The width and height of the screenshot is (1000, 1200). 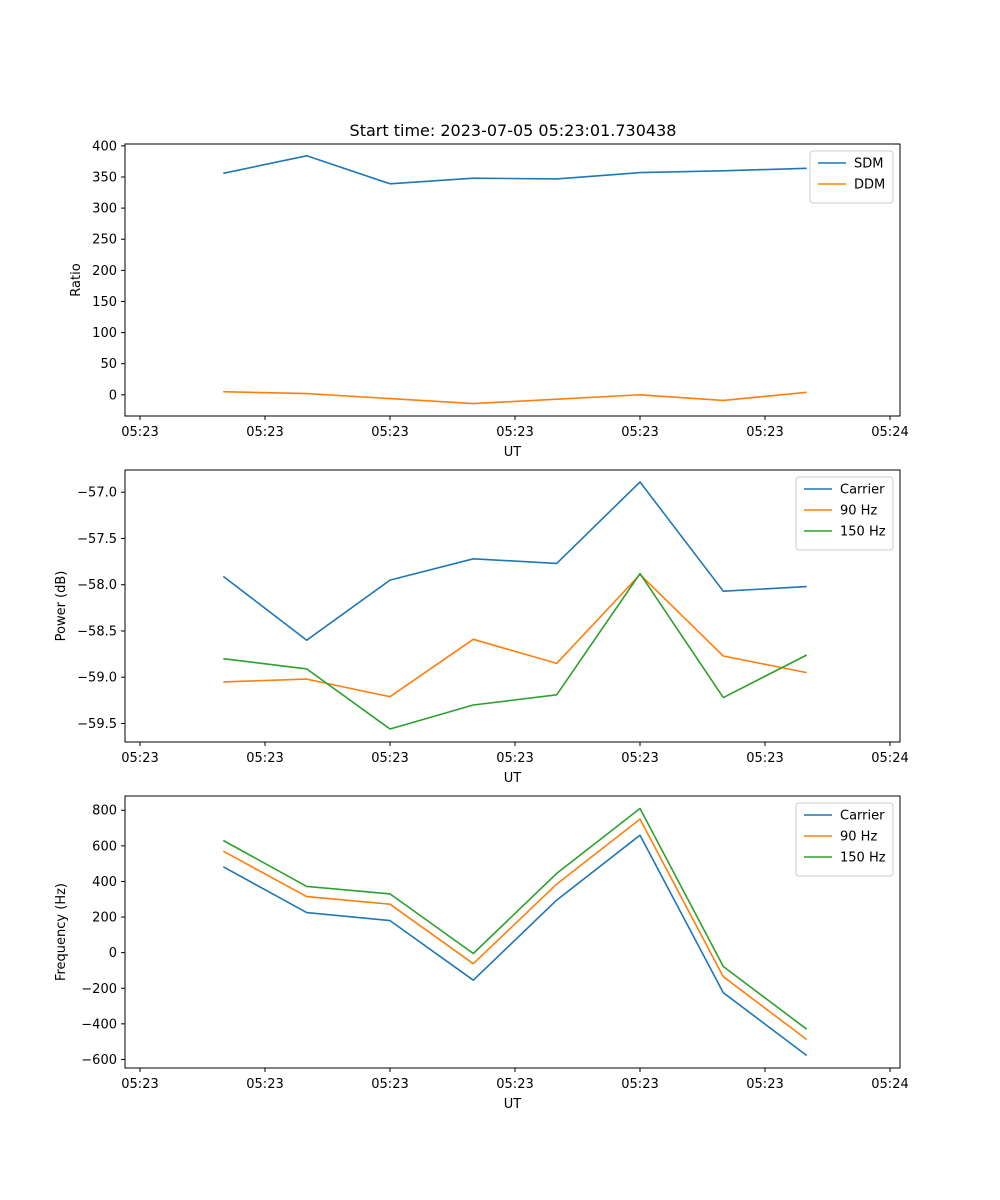 What do you see at coordinates (869, 185) in the screenshot?
I see `legend-label: DDM` at bounding box center [869, 185].